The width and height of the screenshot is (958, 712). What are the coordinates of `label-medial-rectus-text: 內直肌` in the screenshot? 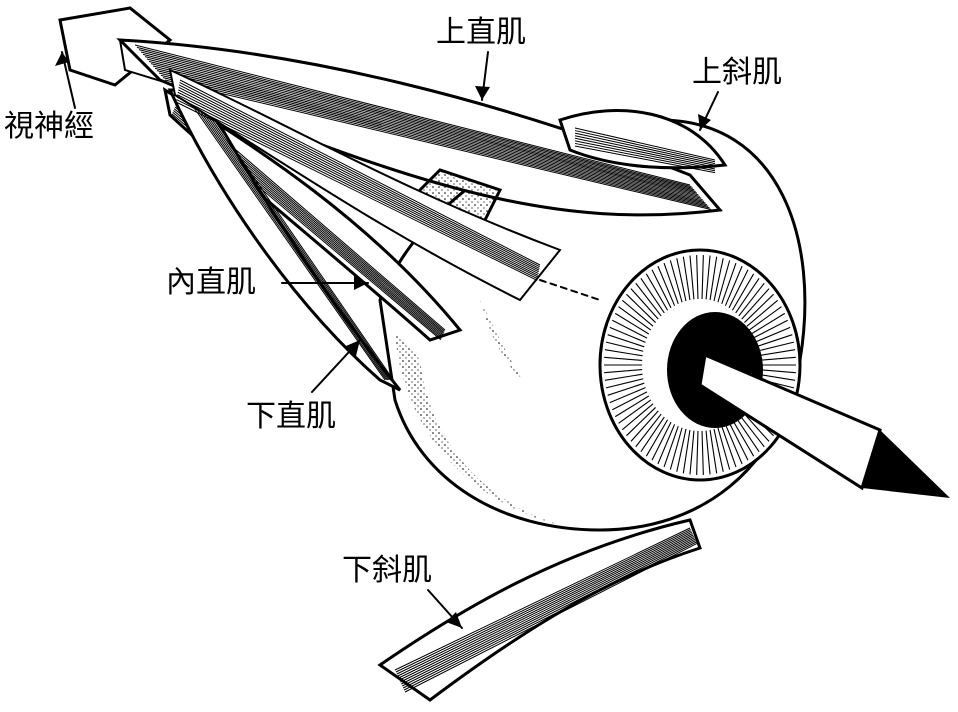 It's located at (211, 282).